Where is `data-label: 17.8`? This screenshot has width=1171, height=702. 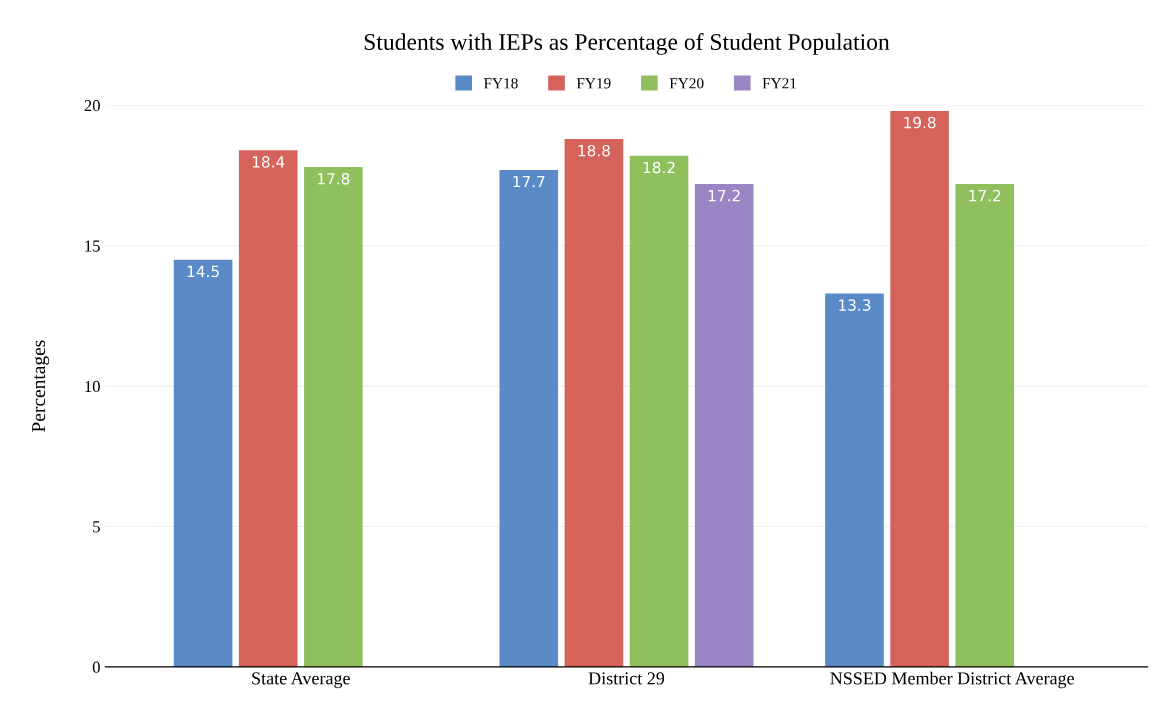 data-label: 17.8 is located at coordinates (334, 178).